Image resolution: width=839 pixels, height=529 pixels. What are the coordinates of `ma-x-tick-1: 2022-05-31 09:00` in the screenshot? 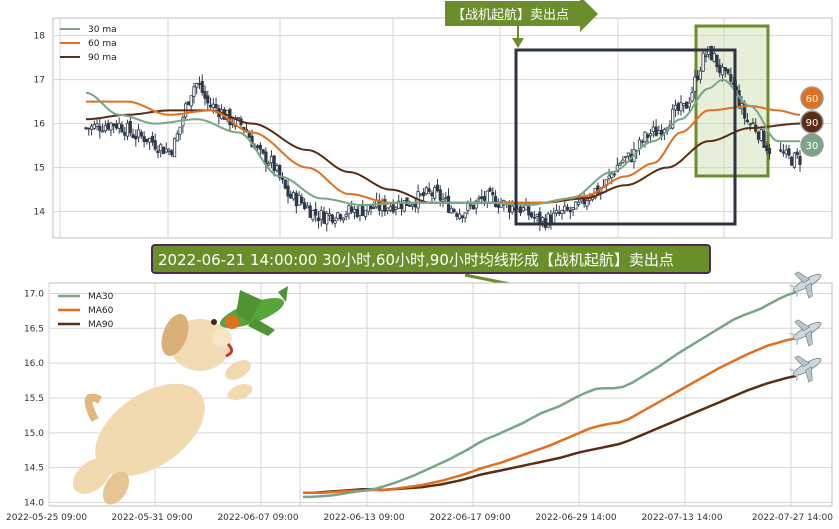 It's located at (151, 518).